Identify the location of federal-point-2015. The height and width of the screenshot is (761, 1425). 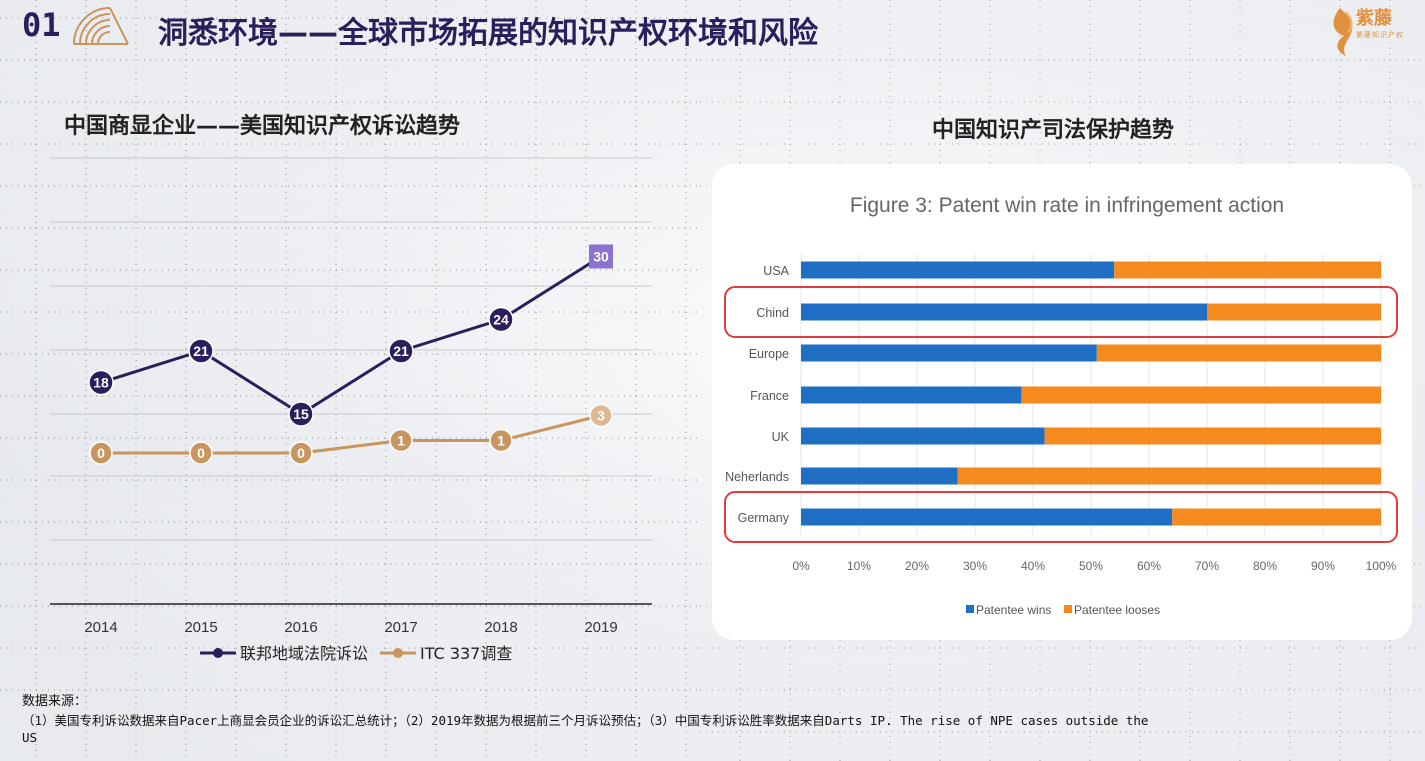
(201, 351).